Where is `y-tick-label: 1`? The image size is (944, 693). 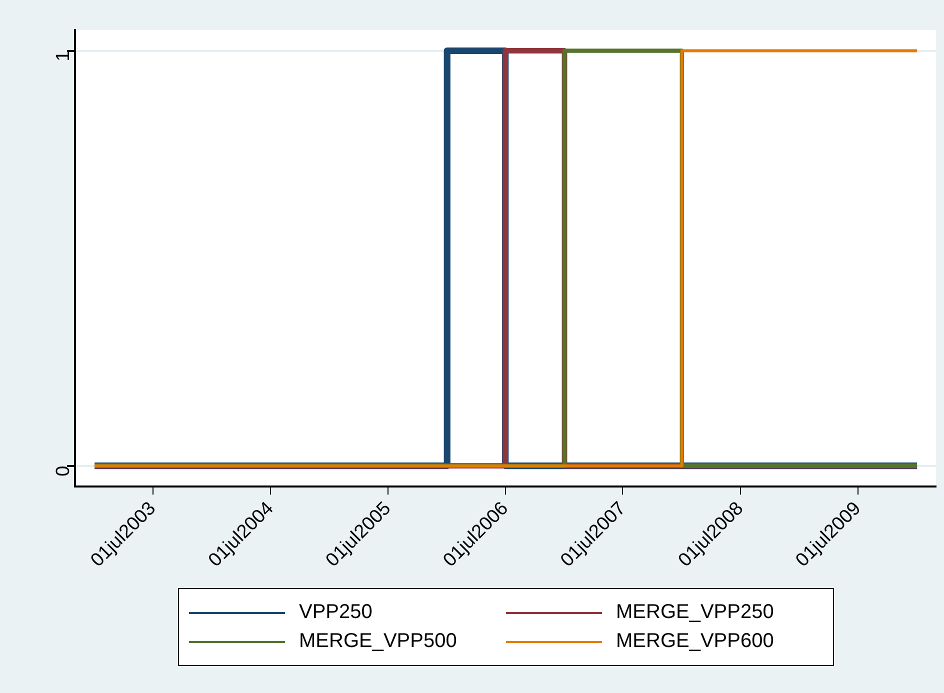
y-tick-label: 1 is located at coordinates (63, 56).